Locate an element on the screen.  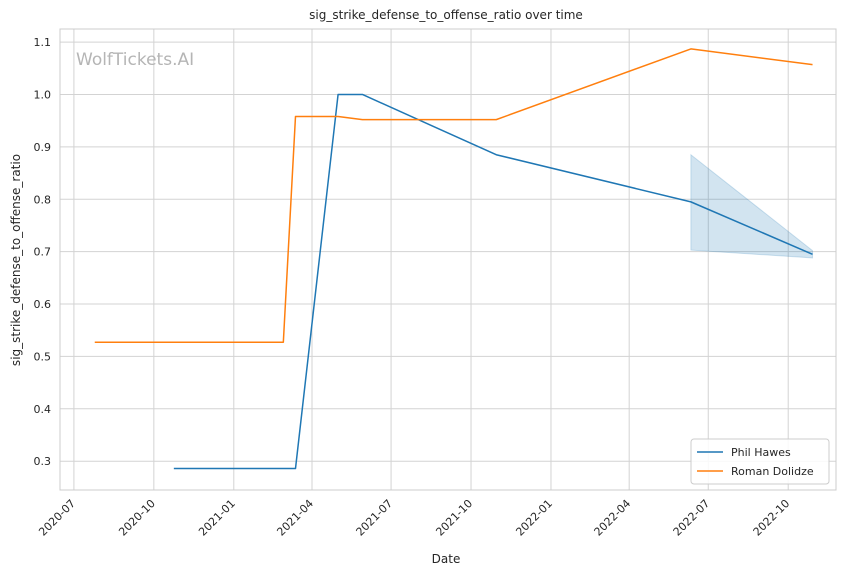
y-tick-label: 0.3 is located at coordinates (43, 461).